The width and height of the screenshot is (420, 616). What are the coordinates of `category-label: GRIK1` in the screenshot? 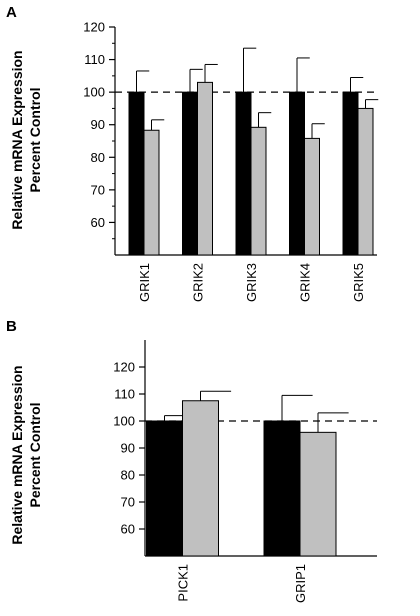 It's located at (144, 282).